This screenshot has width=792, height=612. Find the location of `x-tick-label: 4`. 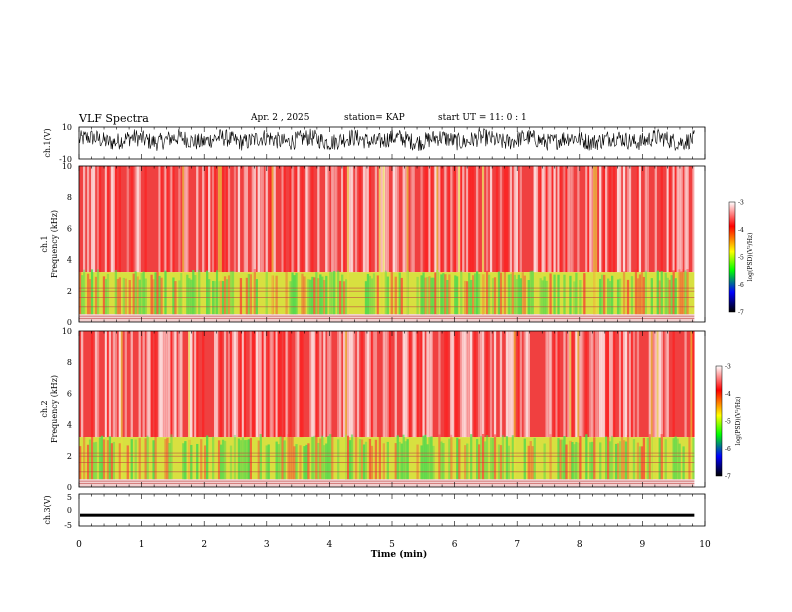

x-tick-label: 4 is located at coordinates (330, 545).